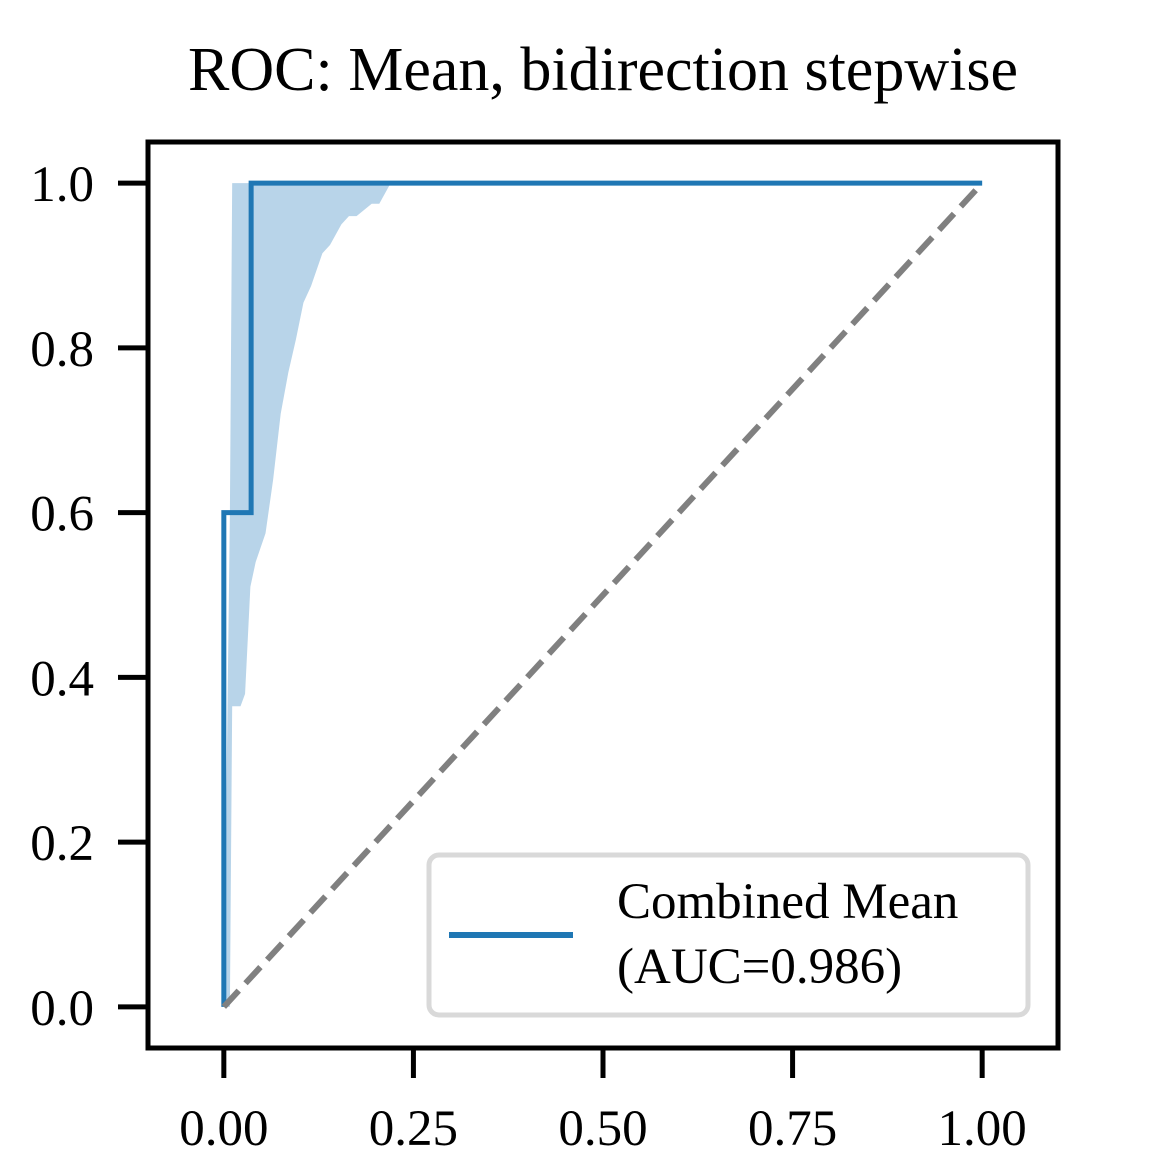 This screenshot has height=1176, width=1176. Describe the element at coordinates (62, 350) in the screenshot. I see `y-tick-label: 0.8` at that location.